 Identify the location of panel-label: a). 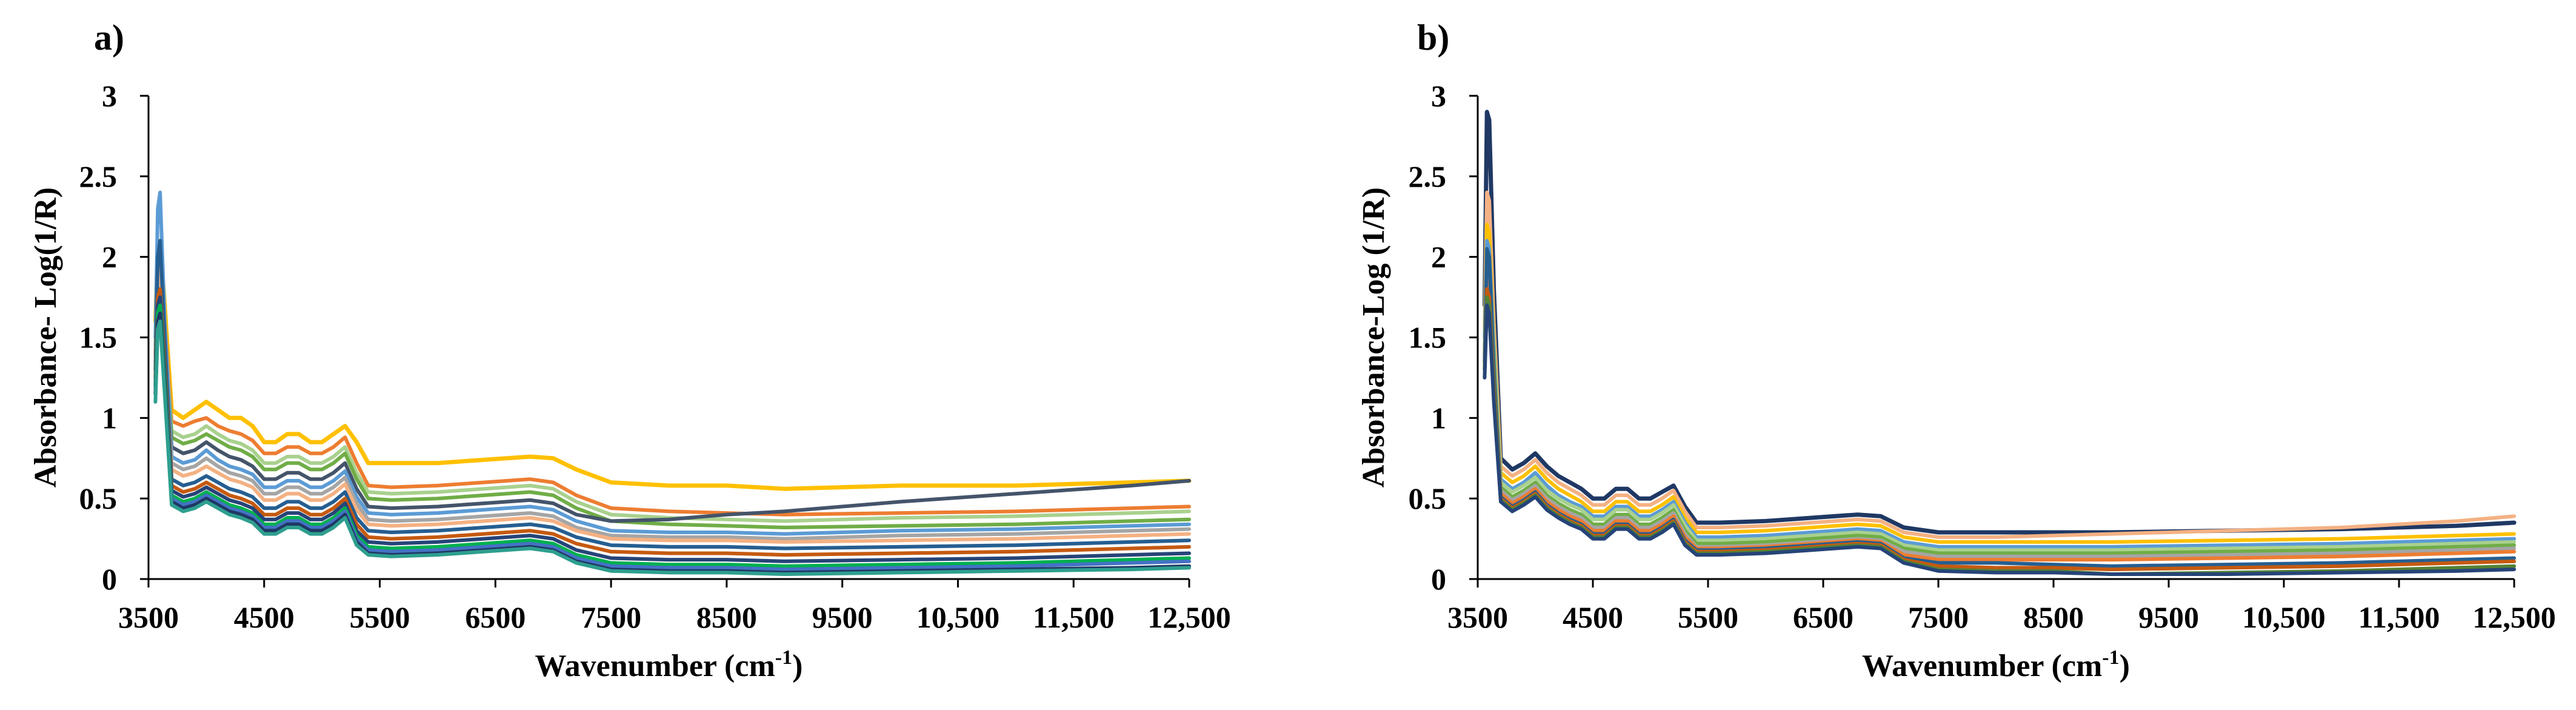
(109, 38).